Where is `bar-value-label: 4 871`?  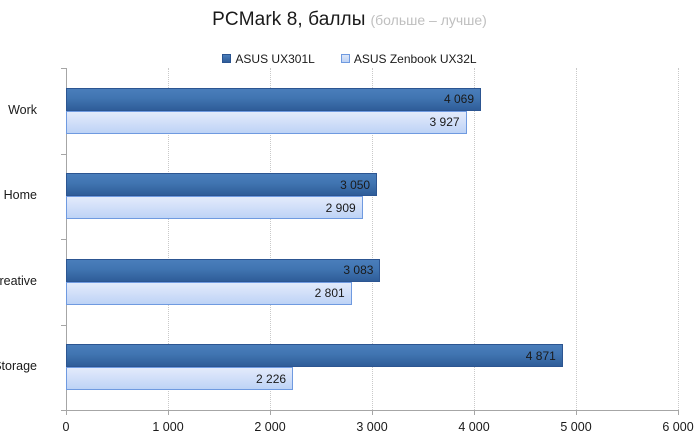
bar-value-label: 4 871 is located at coordinates (540, 355).